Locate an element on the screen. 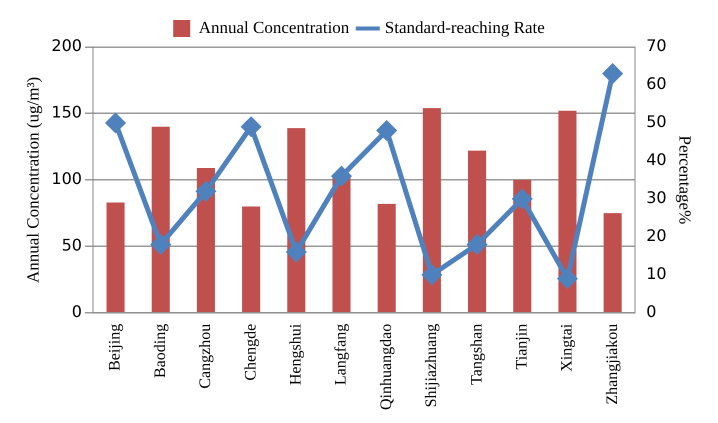 This screenshot has height=423, width=718. x-tick-label: Cangzhou is located at coordinates (205, 356).